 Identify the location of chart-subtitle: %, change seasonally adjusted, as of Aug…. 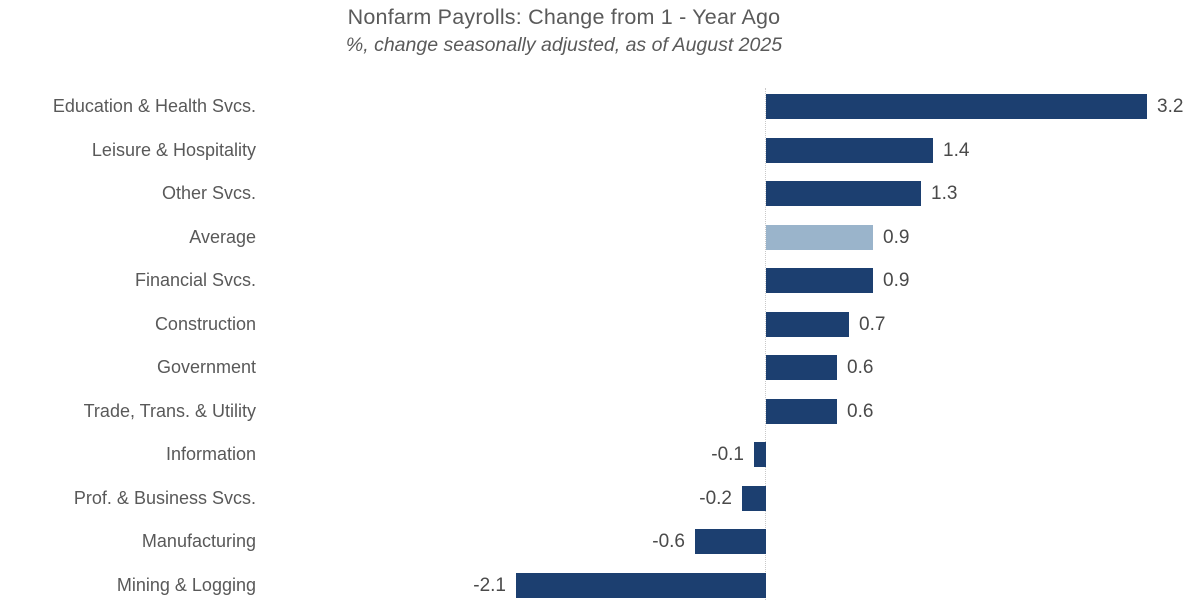
(564, 45).